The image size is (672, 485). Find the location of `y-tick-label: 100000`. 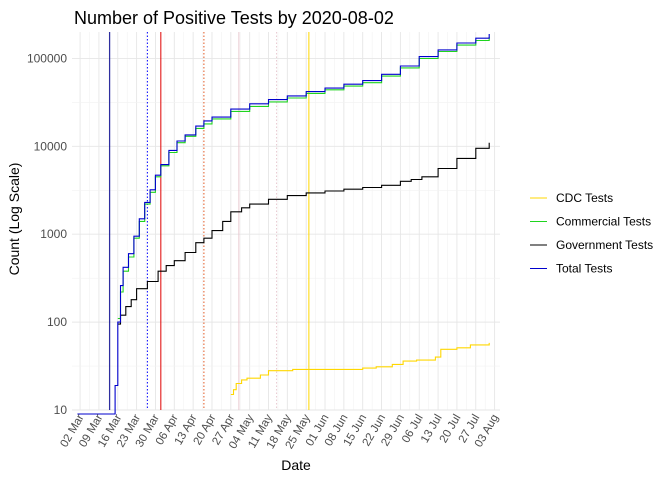

y-tick-label: 100000 is located at coordinates (47, 58).